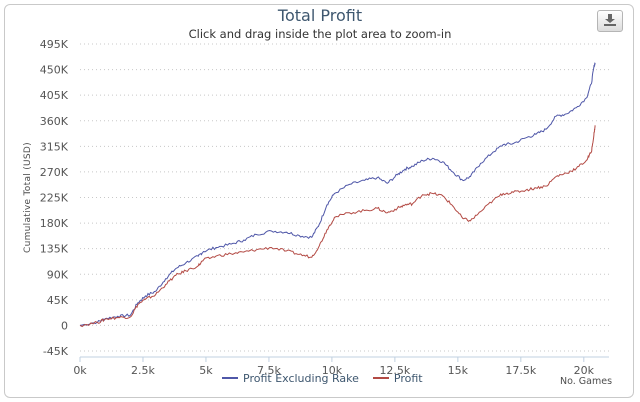 Image resolution: width=640 pixels, height=402 pixels. I want to click on x-axis-title: No. Games, so click(586, 381).